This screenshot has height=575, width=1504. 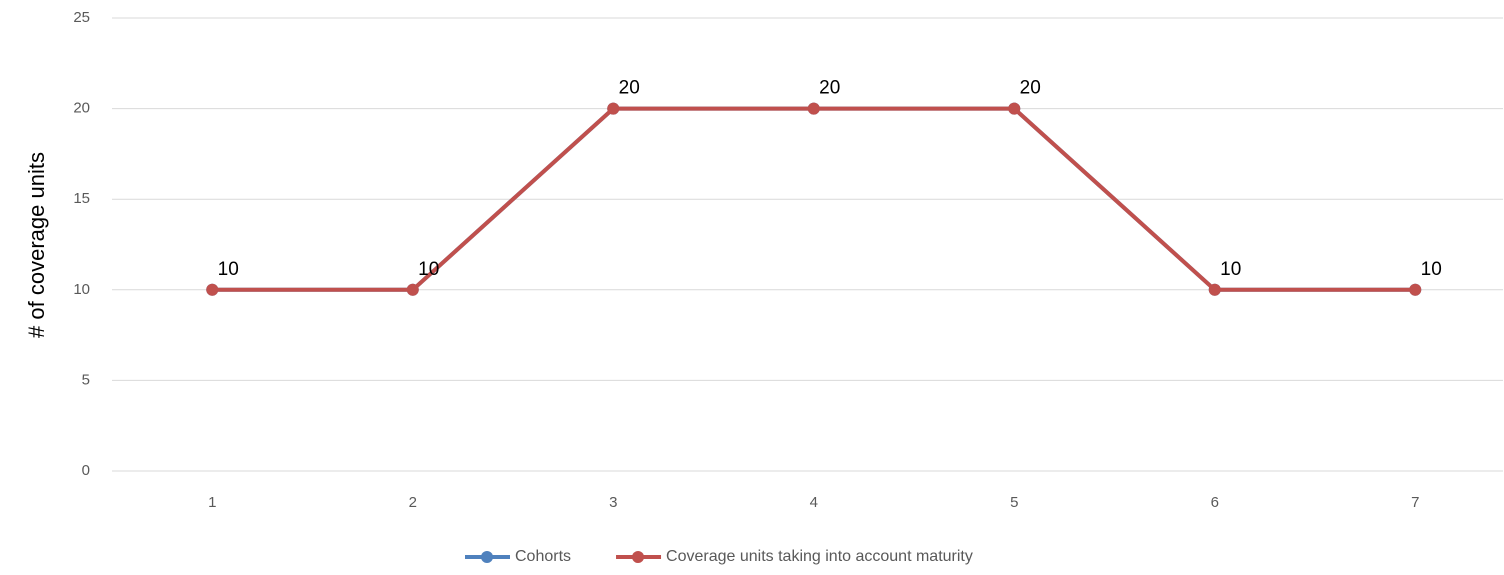 What do you see at coordinates (81, 198) in the screenshot?
I see `y-tick-label: 15` at bounding box center [81, 198].